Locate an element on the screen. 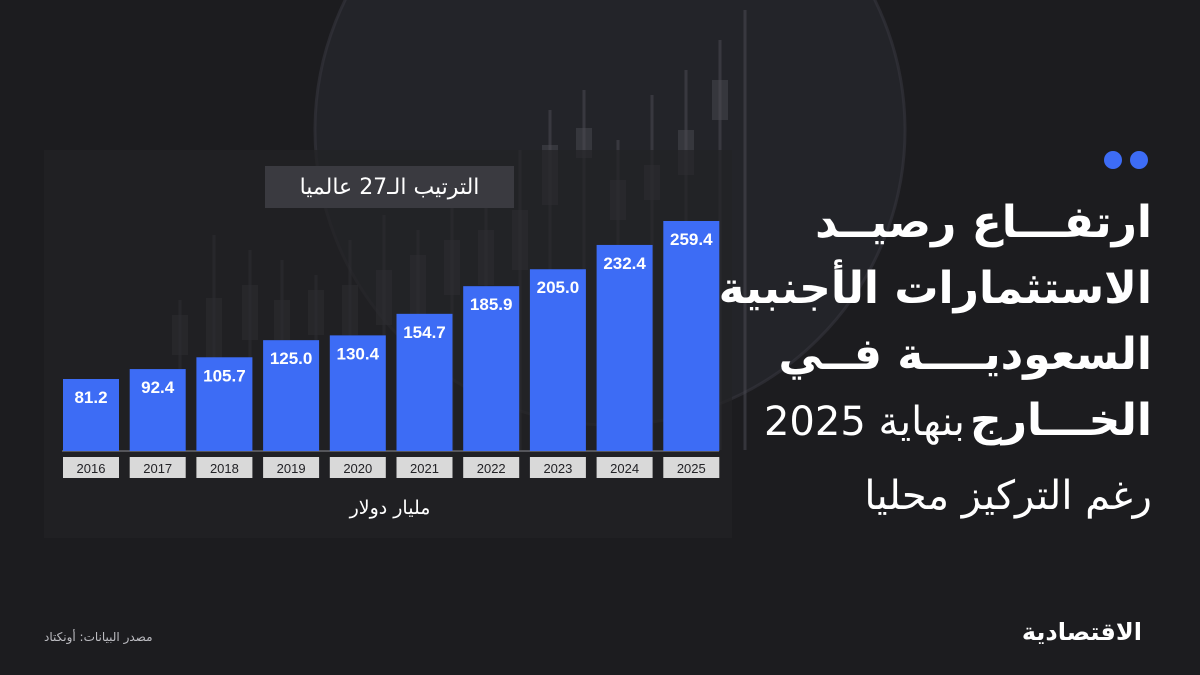 Image resolution: width=1200 pixels, height=675 pixels. headline-line-4-bold: الخـــارج is located at coordinates (1061, 420).